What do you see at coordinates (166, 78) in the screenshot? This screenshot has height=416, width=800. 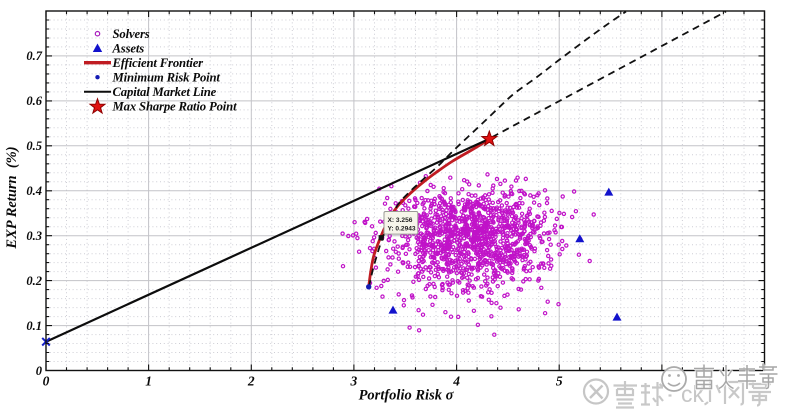 I see `svg-text: Minimum Risk Point` at bounding box center [166, 78].